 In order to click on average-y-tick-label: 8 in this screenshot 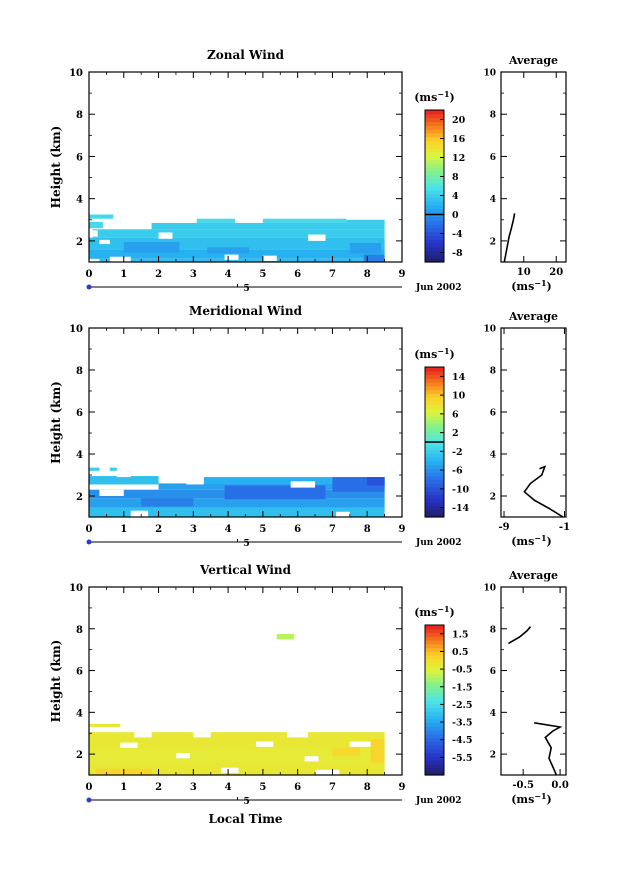, I will do `click(493, 630)`.